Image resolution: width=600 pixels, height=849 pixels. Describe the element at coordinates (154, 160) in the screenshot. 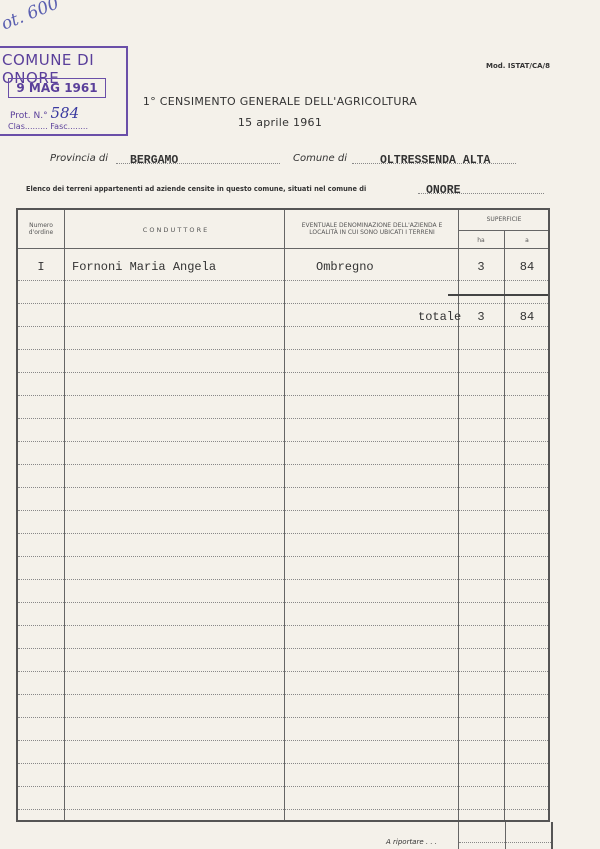

I see `provincia-value: BERGAMO` at that location.